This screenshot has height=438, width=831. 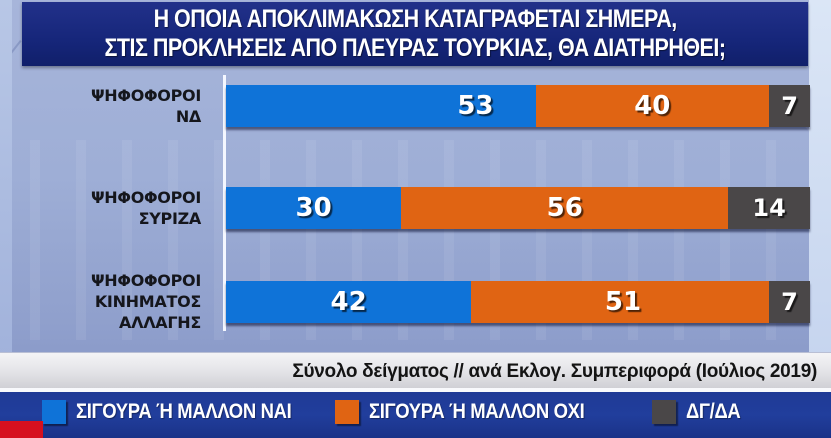 I want to click on stacked-bar-syriza: 30 56 14, so click(x=518, y=208).